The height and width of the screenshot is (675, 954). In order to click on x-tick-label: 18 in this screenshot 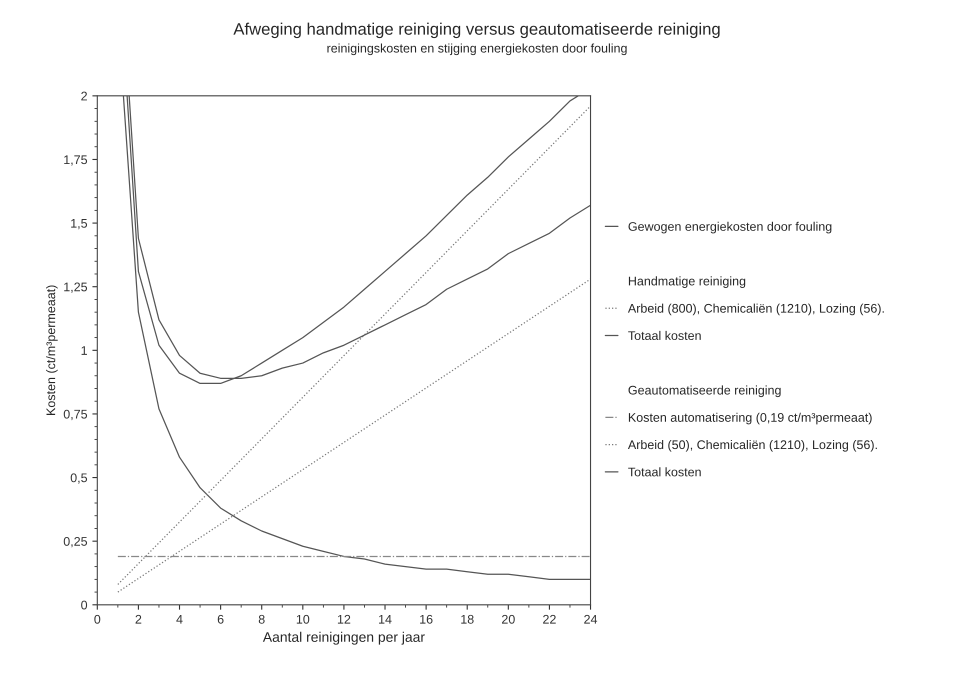, I will do `click(467, 619)`.